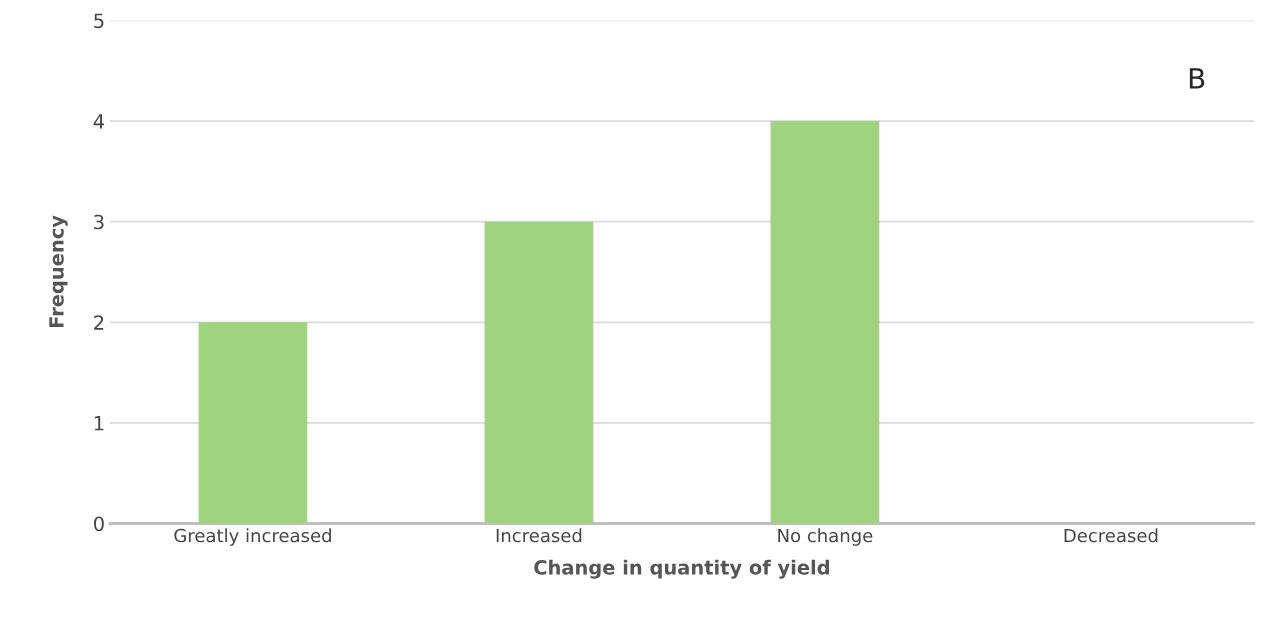 Image resolution: width=1264 pixels, height=621 pixels. What do you see at coordinates (99, 322) in the screenshot?
I see `y-tick-label: 2` at bounding box center [99, 322].